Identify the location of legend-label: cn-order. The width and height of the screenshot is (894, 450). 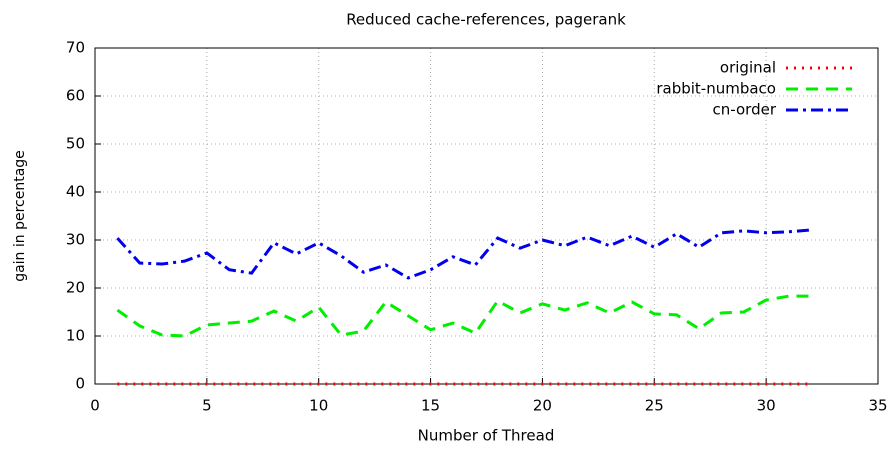
(745, 110).